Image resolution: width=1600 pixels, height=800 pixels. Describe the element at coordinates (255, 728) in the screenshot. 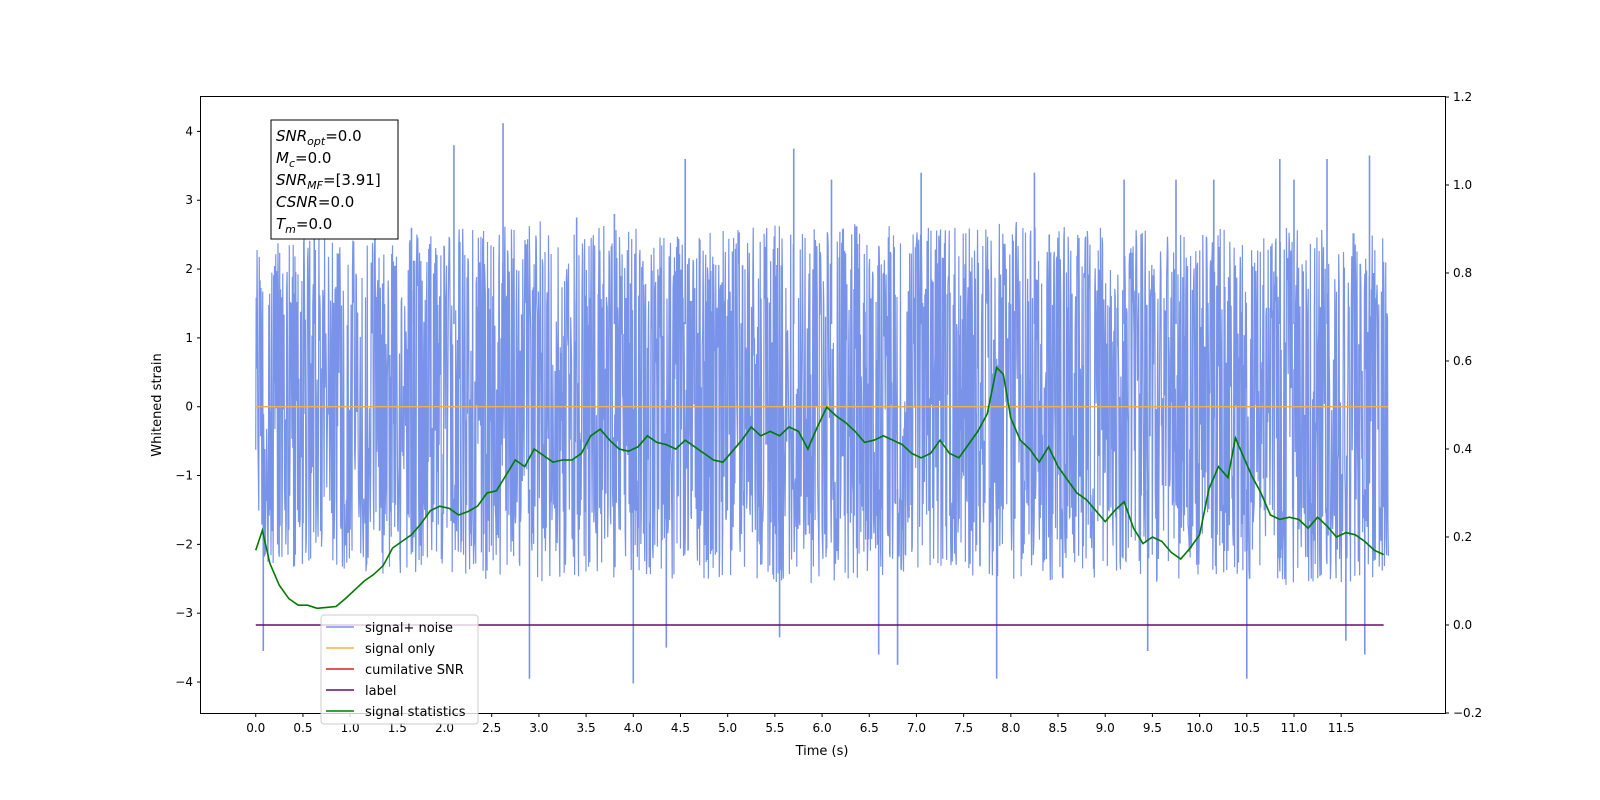

I see `x-tick-label: 0.0` at that location.